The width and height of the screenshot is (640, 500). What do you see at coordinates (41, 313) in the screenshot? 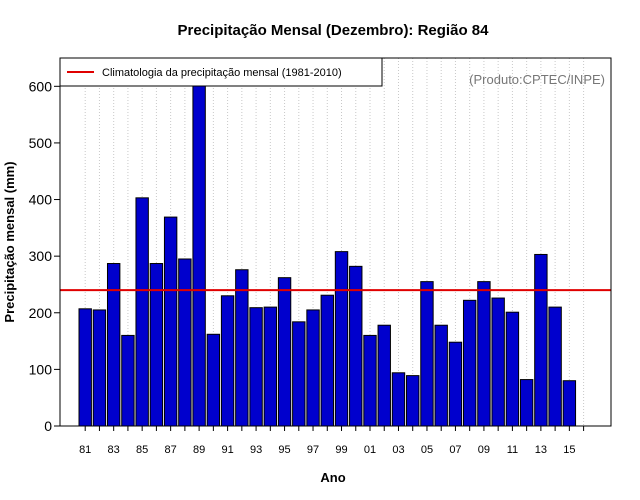
I see `y-tick-label: 200` at bounding box center [41, 313].